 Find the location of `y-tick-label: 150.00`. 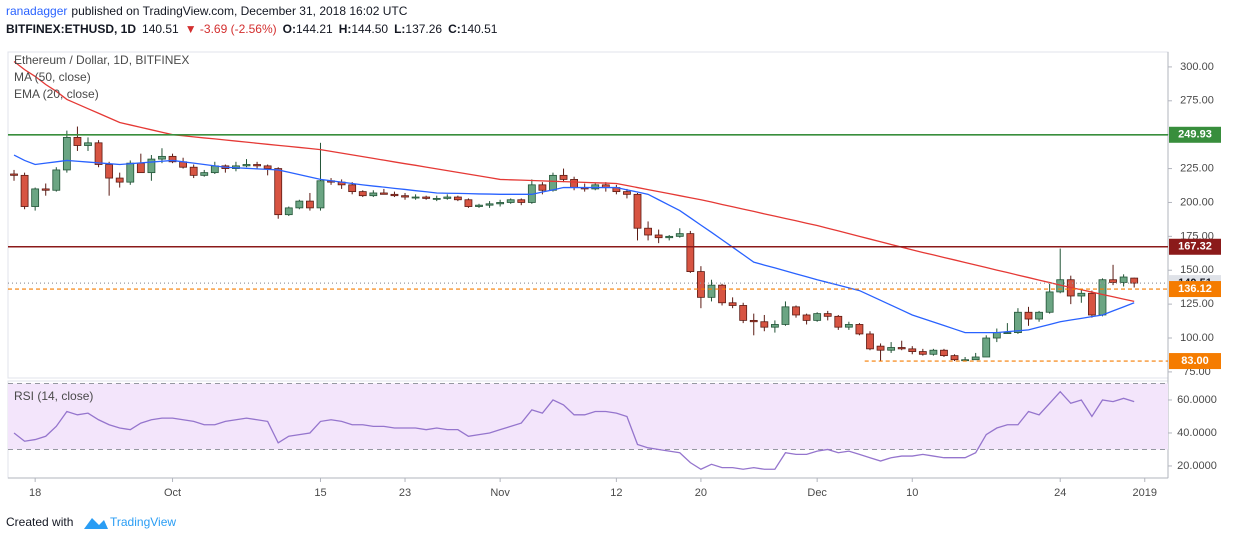

y-tick-label: 150.00 is located at coordinates (1197, 270).